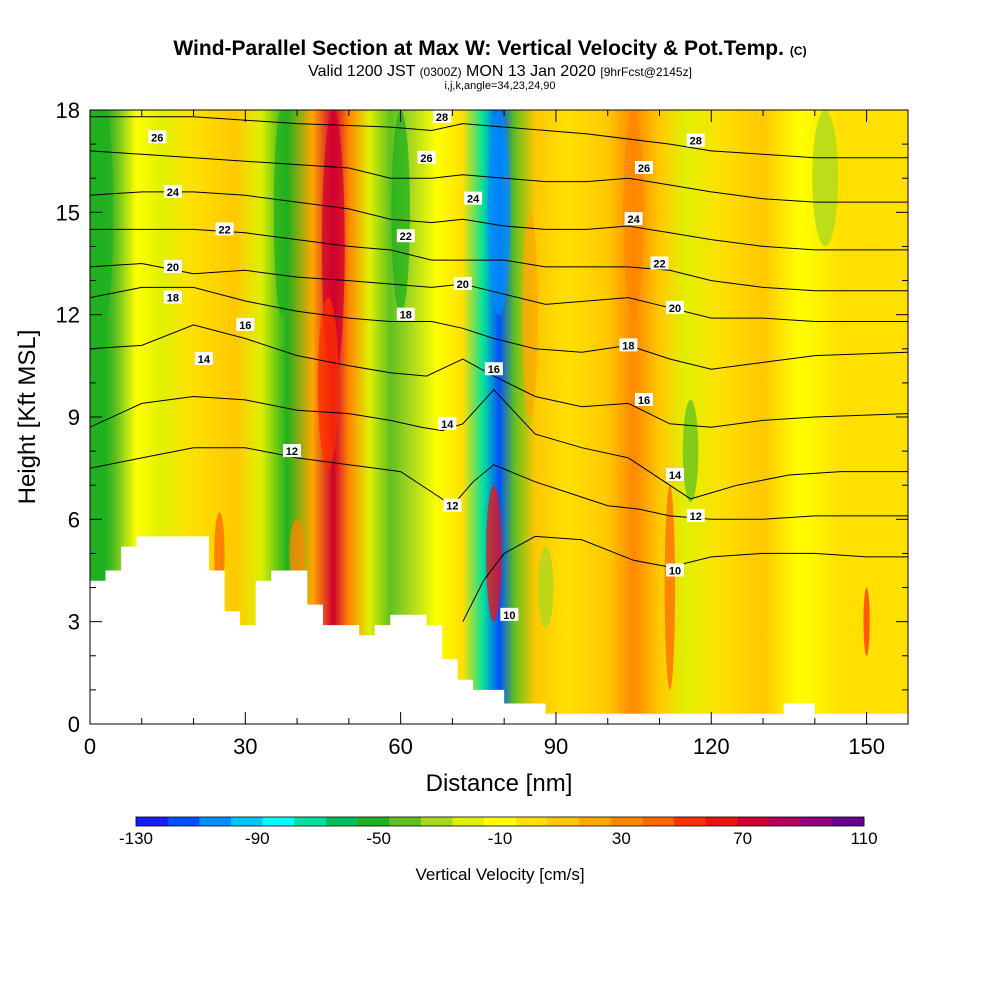  Describe the element at coordinates (675, 570) in the screenshot. I see `contour-label: 10` at that location.